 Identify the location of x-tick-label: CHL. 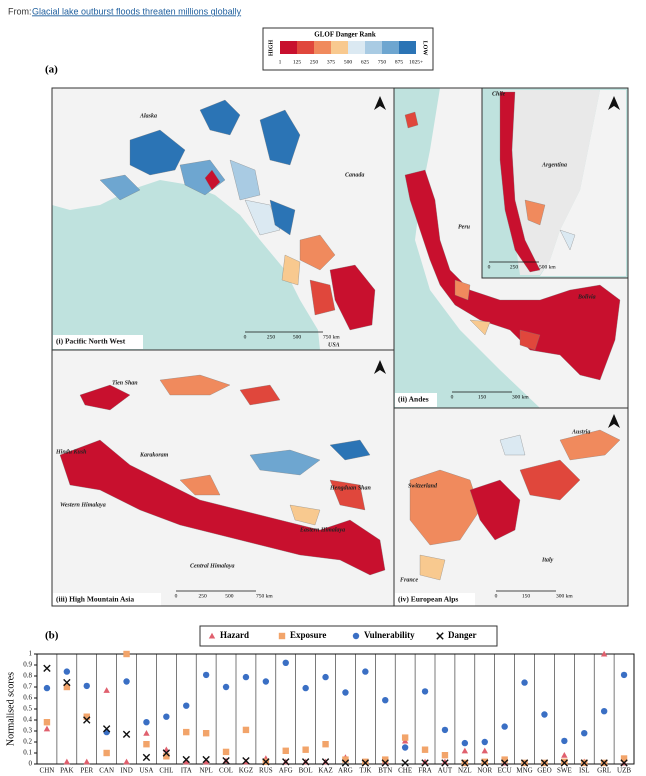
(166, 771).